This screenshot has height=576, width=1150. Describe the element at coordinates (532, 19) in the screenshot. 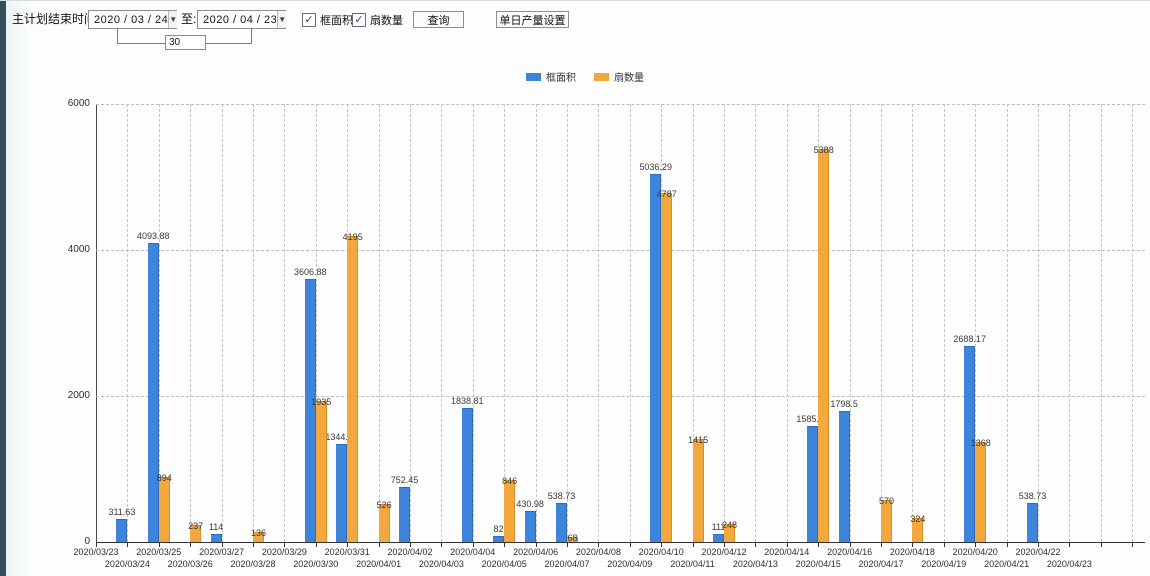

I see `daily-output-settings-button: 单日产量设置` at that location.